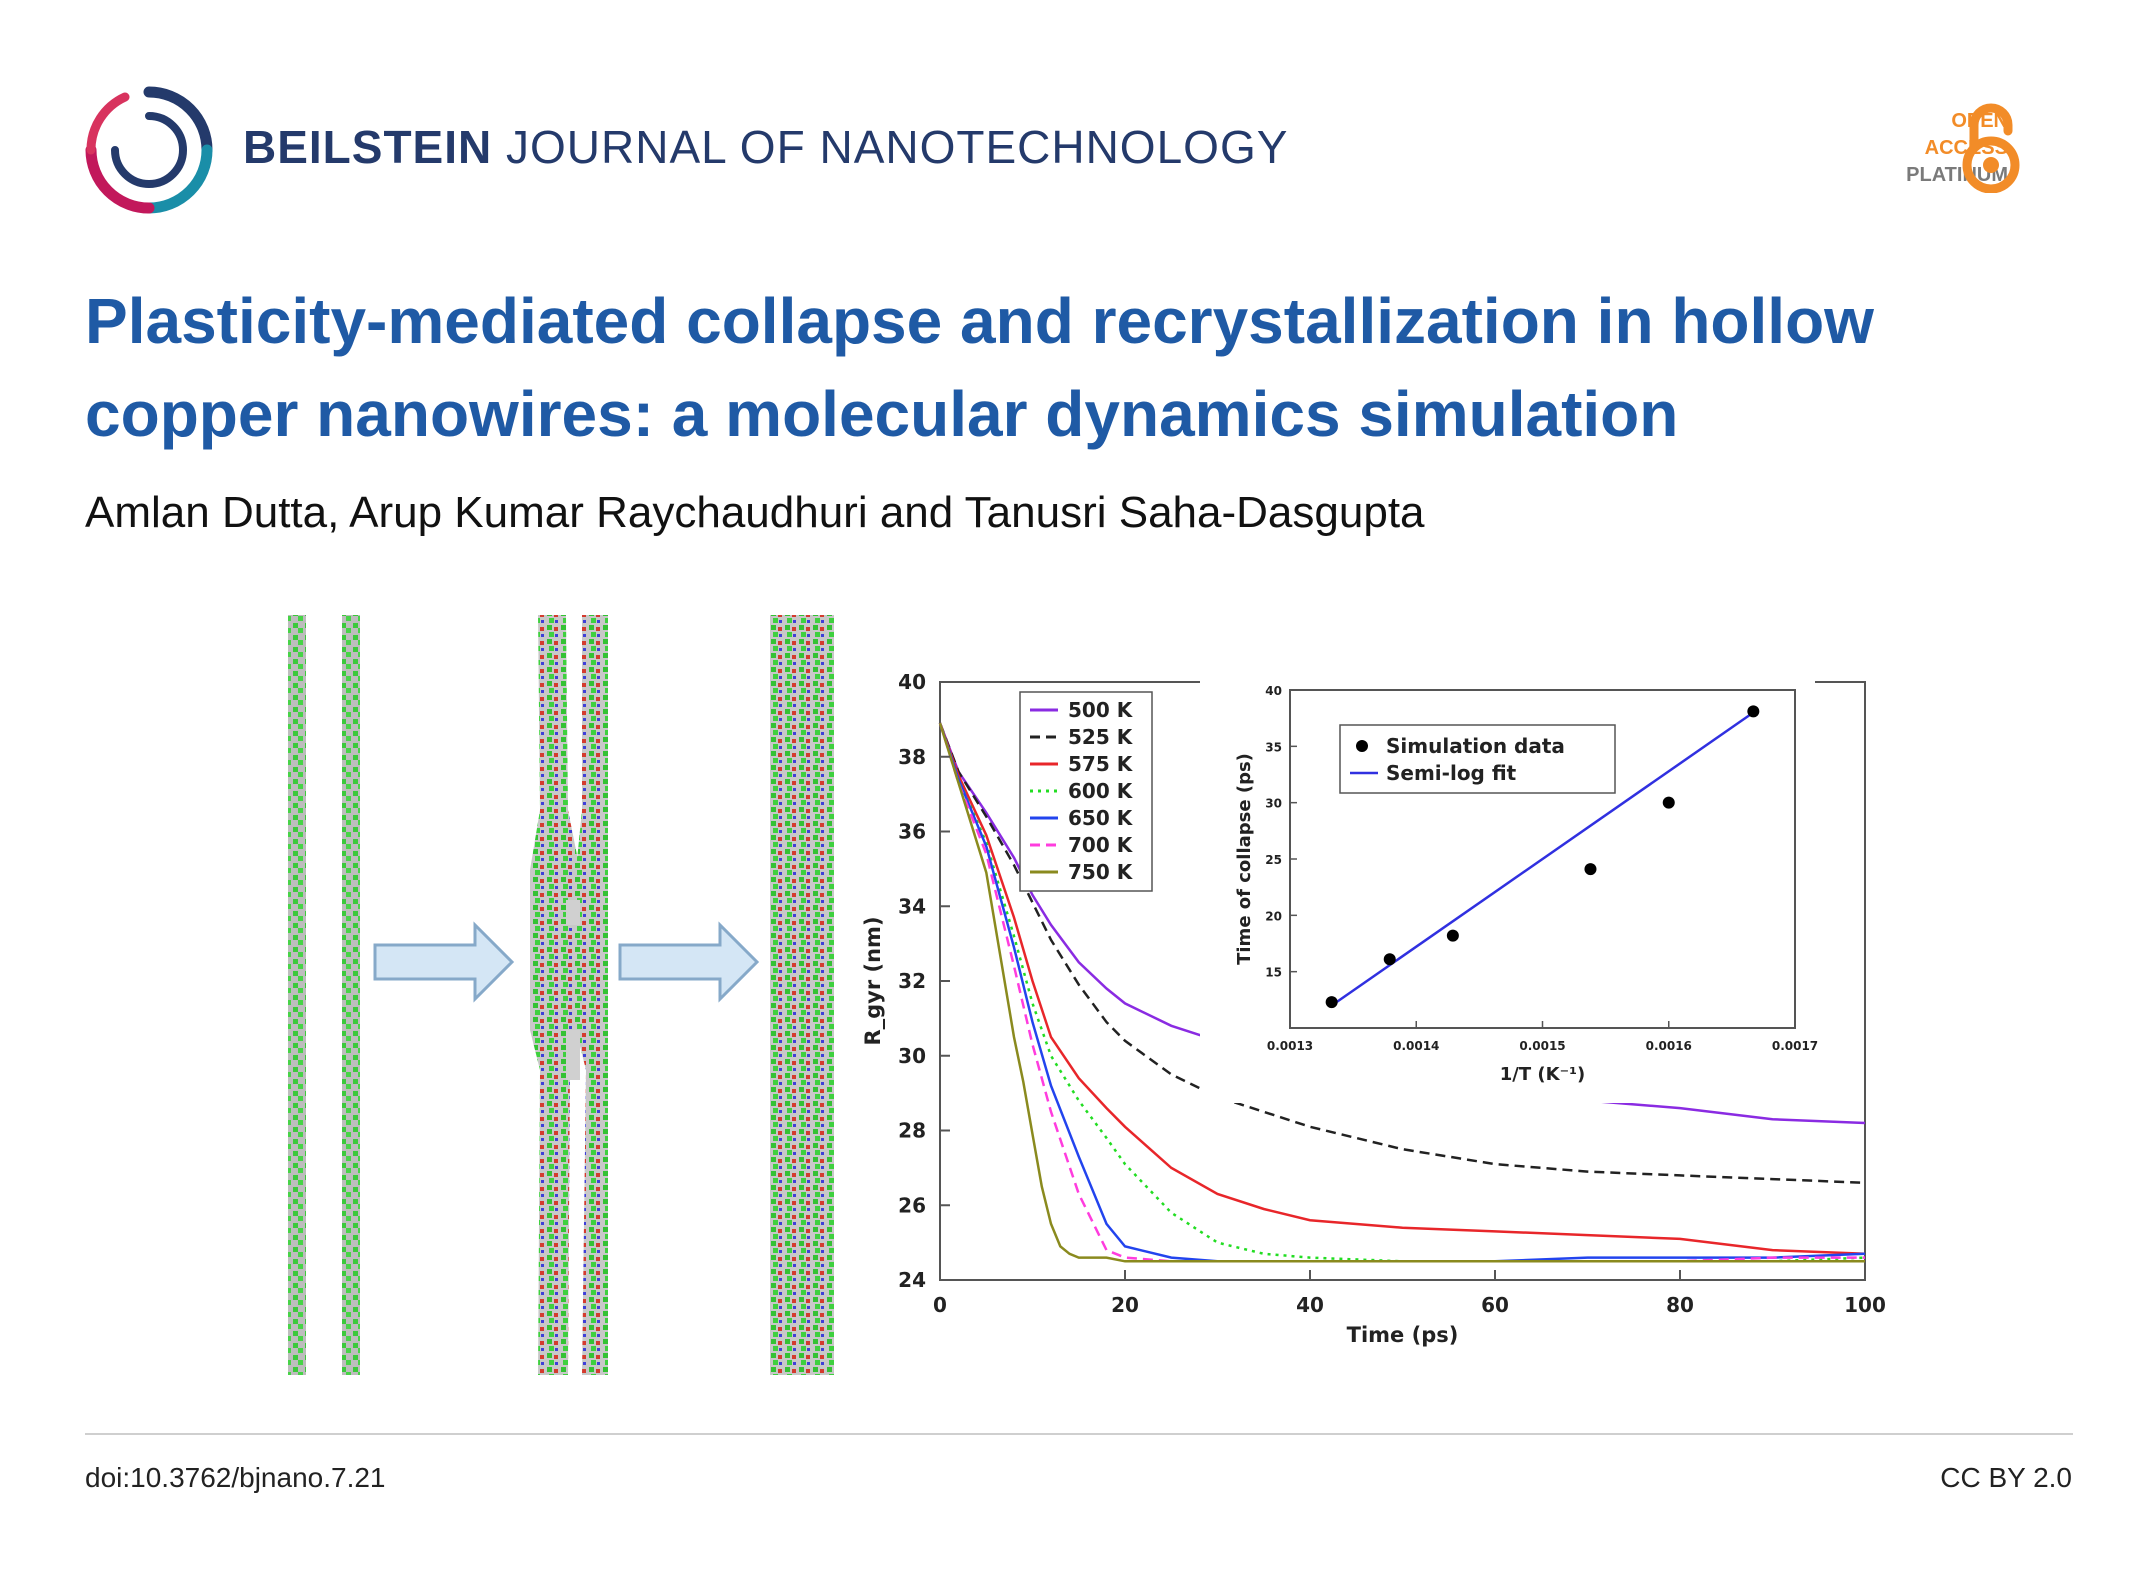 This screenshot has height=1579, width=2150. I want to click on inset-x-tick-label: 0.0014, so click(1416, 1046).